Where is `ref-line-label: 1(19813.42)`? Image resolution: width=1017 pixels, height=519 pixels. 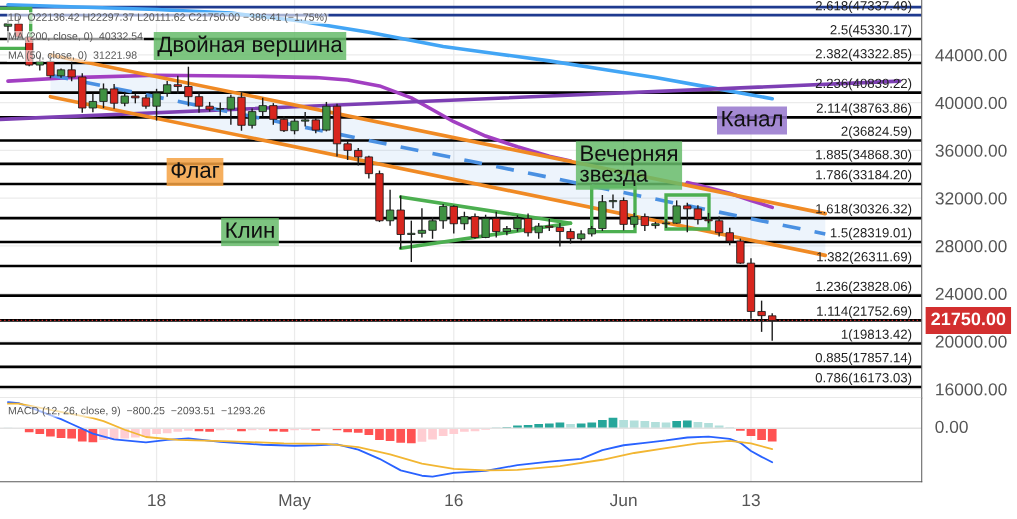
ref-line-label: 1(19813.42) is located at coordinates (876, 335).